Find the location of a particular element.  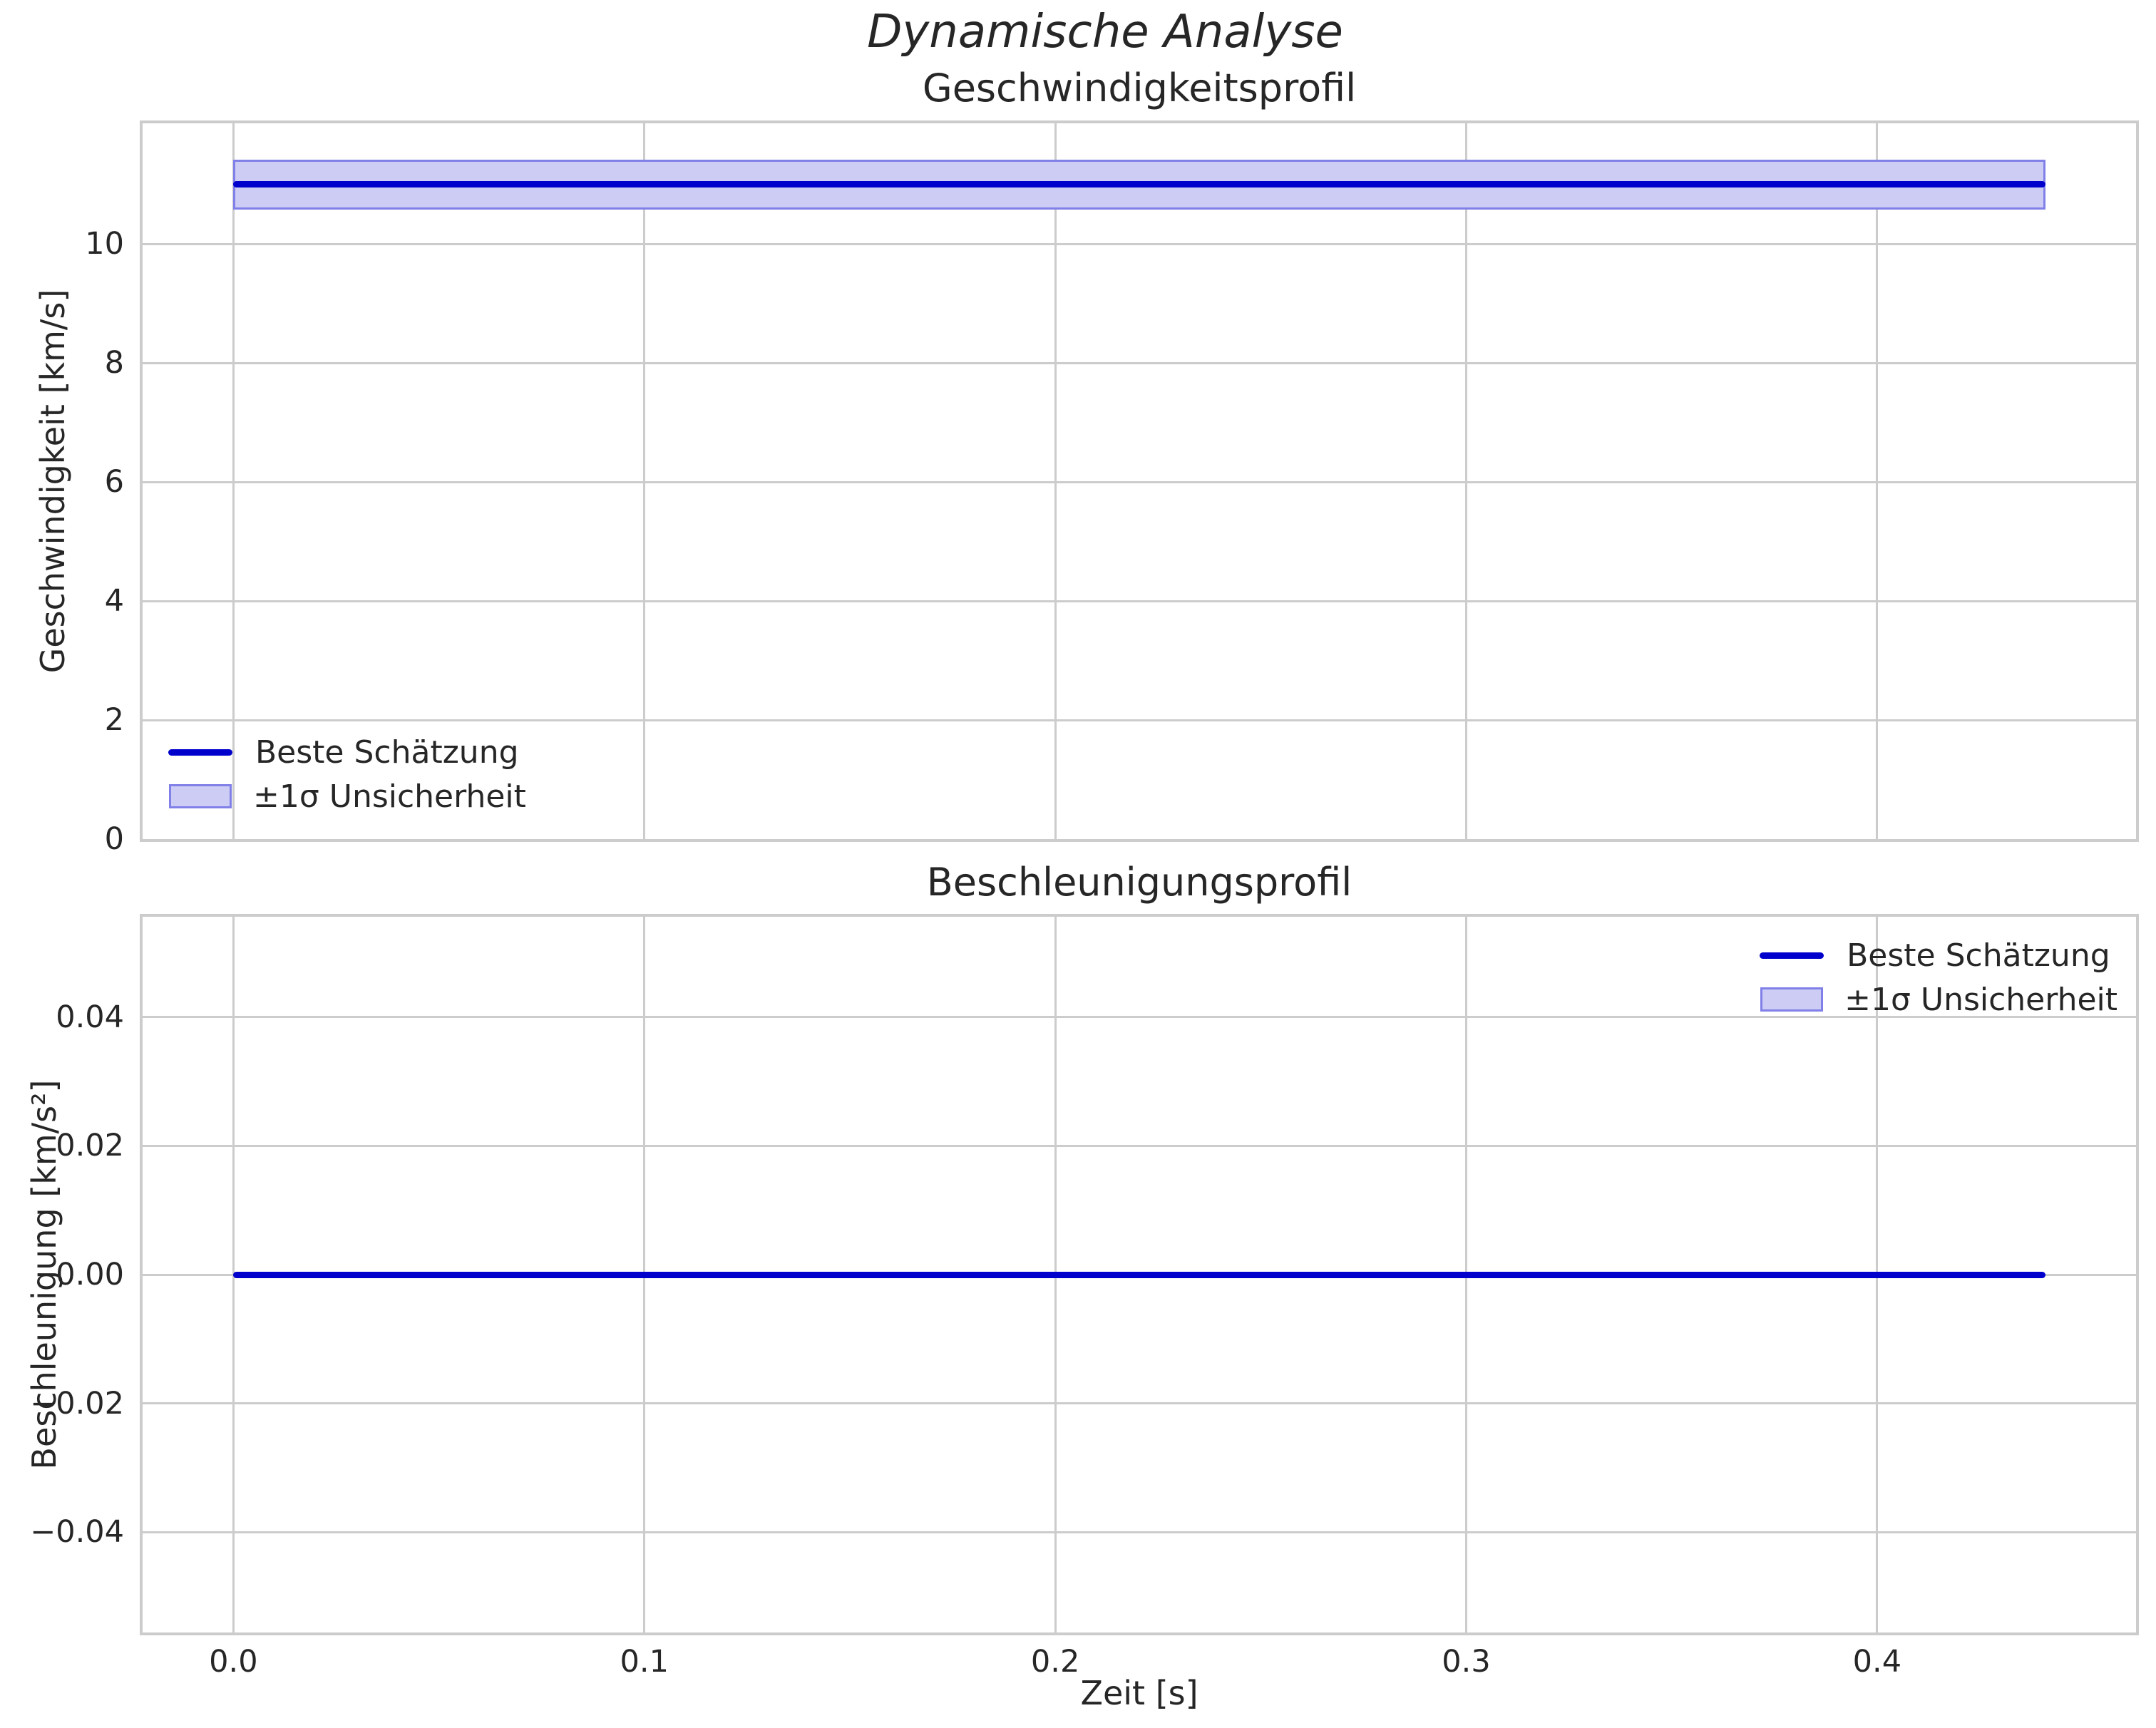

y-tick-label: 0.04 is located at coordinates (90, 1017).